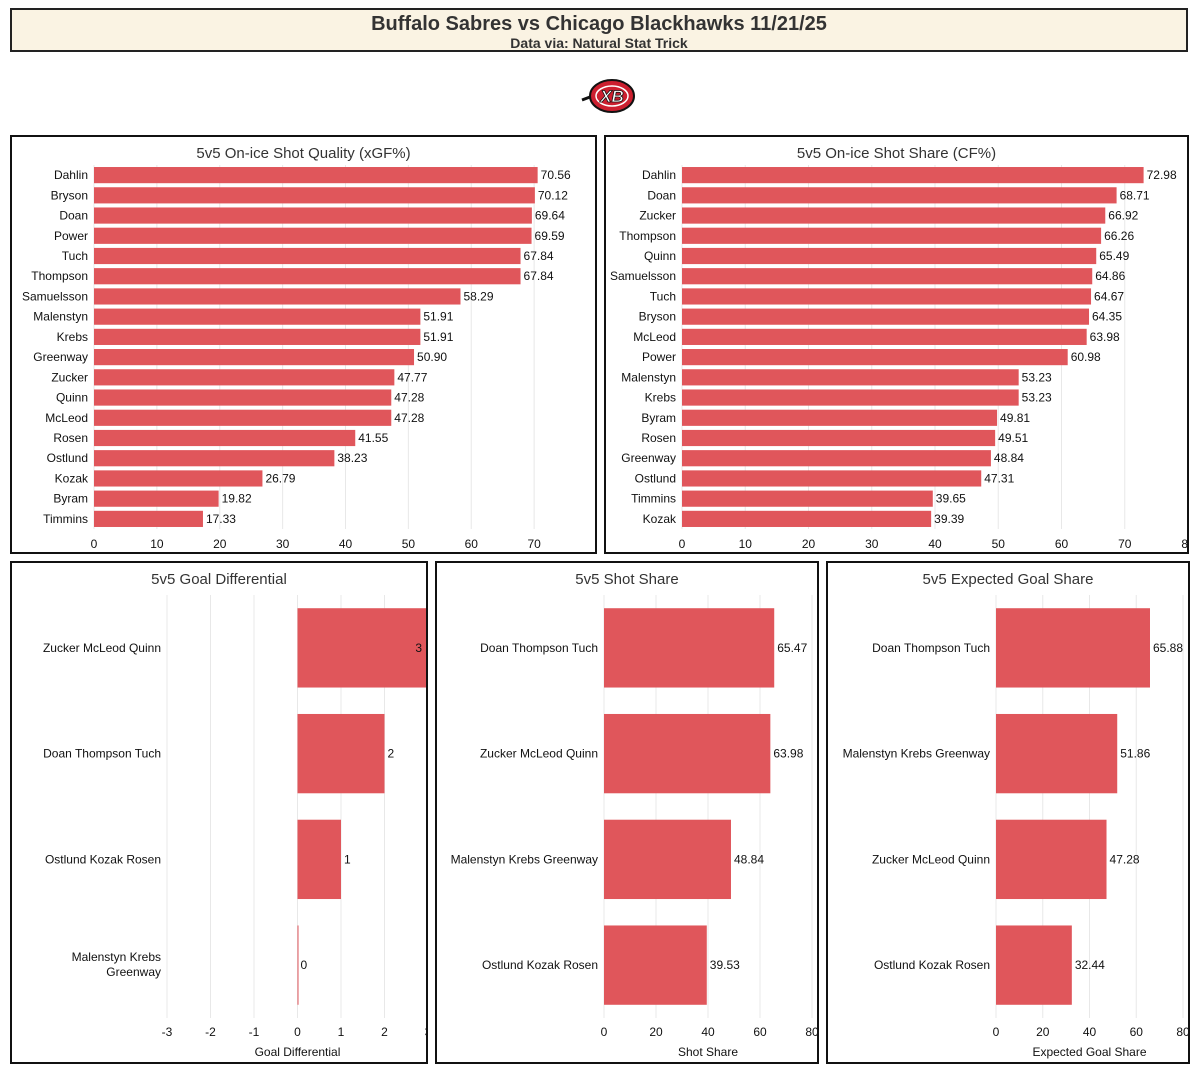  I want to click on cf-category-label: Rosen, so click(658, 438).